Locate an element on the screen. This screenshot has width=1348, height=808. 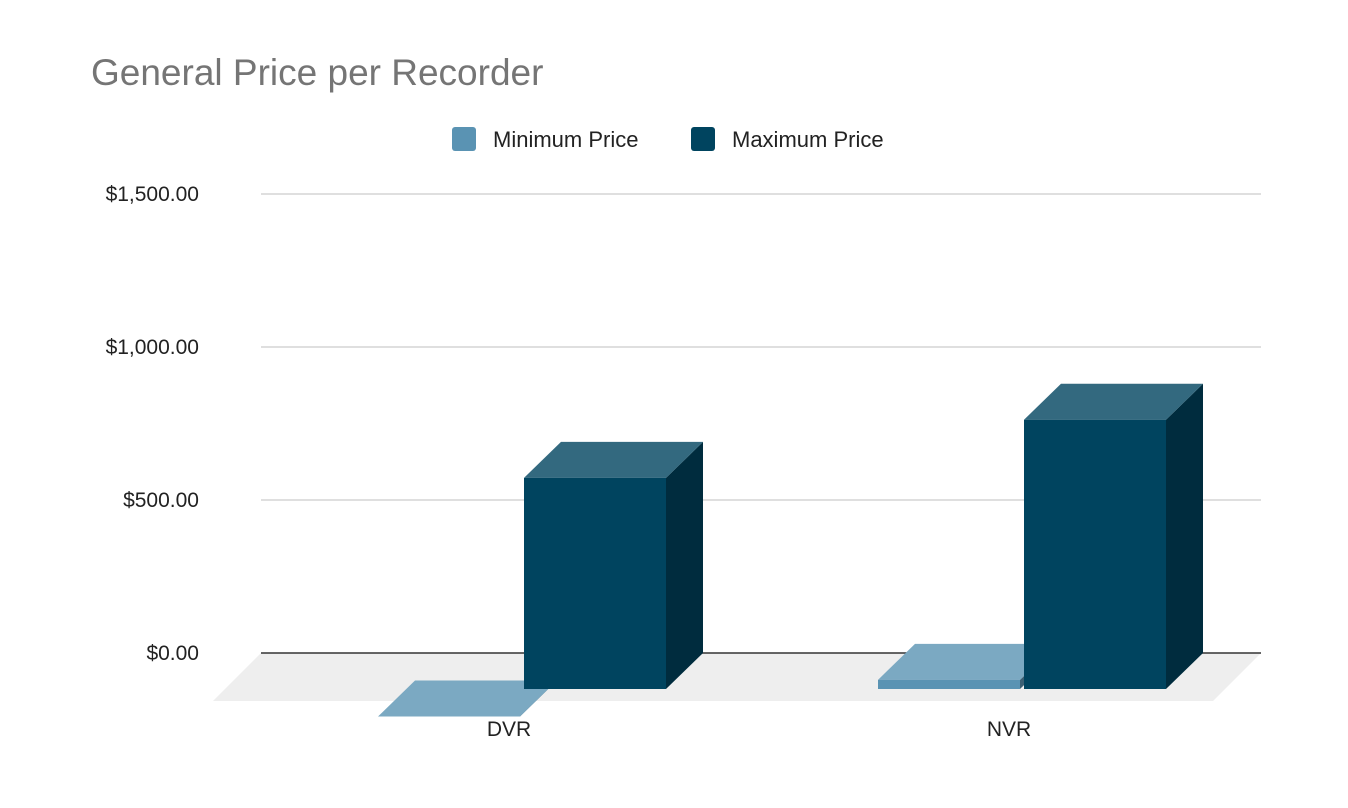
legend-label: Minimum Price is located at coordinates (565, 139).